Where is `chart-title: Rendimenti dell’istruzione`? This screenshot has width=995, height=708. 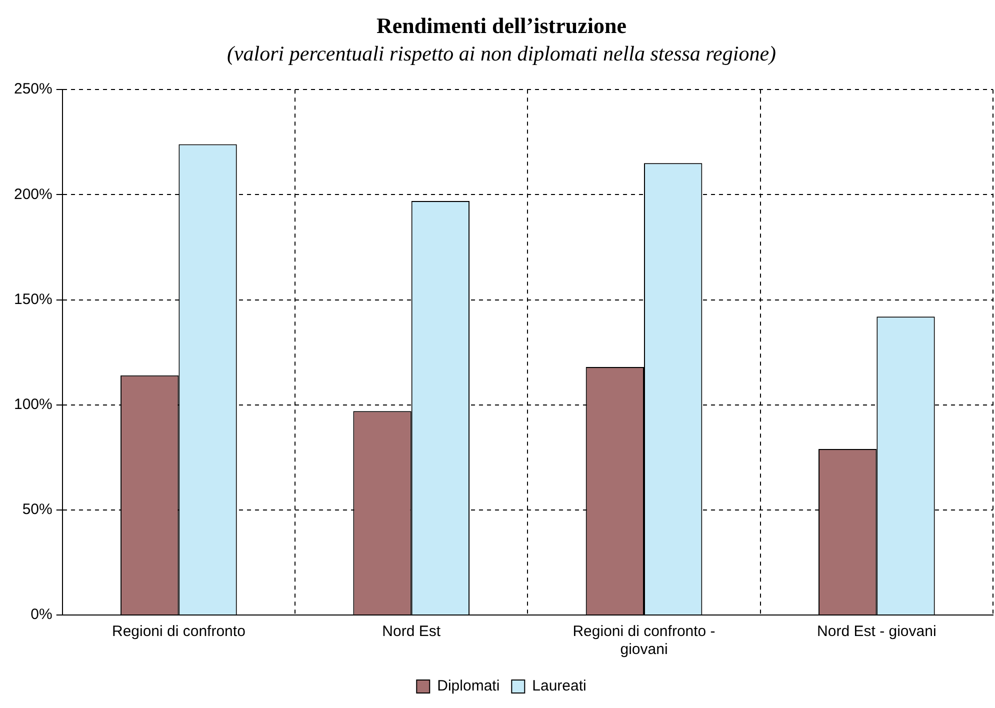 chart-title: Rendimenti dell’istruzione is located at coordinates (501, 25).